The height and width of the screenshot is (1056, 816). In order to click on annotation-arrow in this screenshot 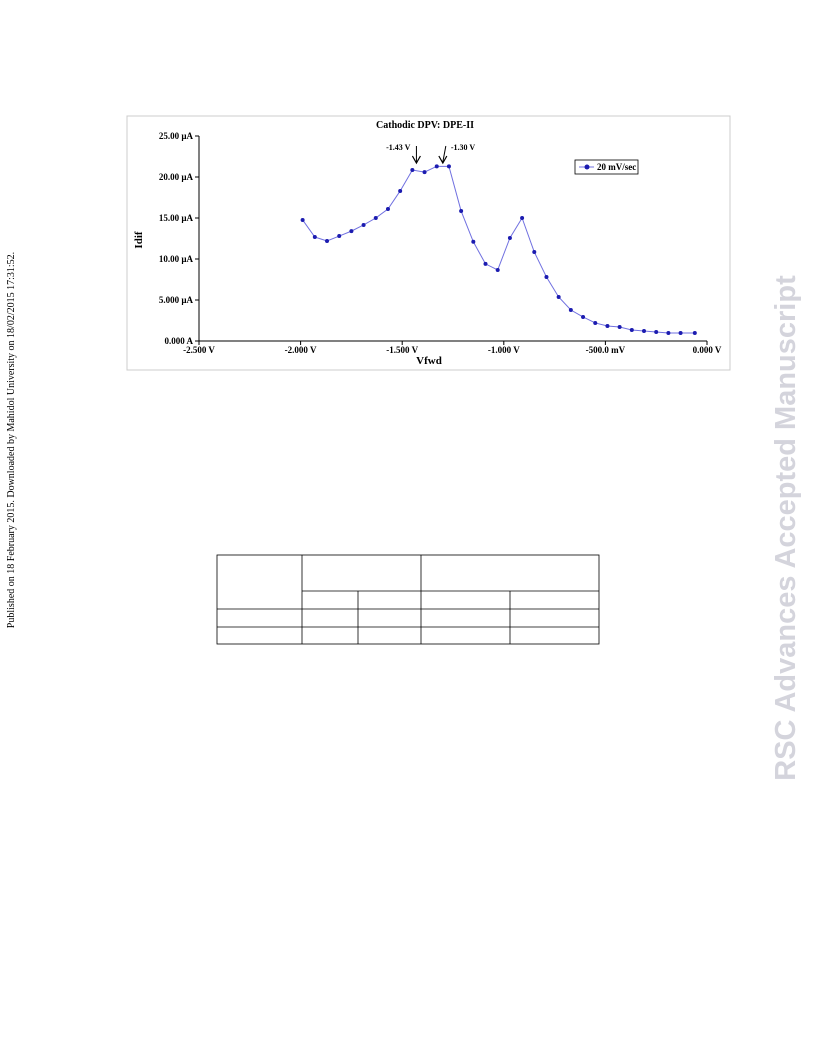, I will do `click(444, 154)`.